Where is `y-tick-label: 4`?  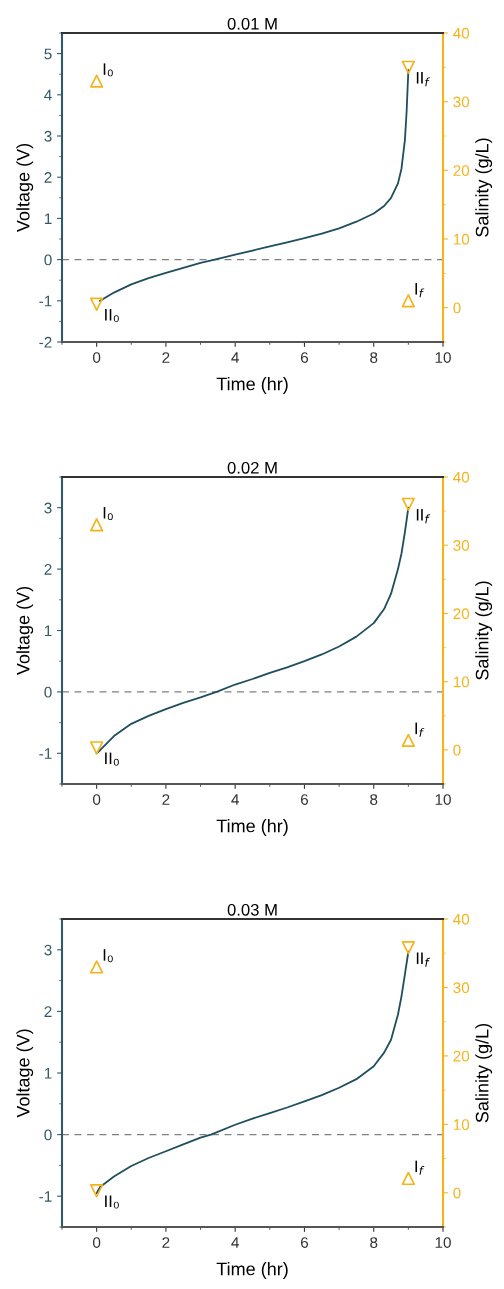
y-tick-label: 4 is located at coordinates (48, 95).